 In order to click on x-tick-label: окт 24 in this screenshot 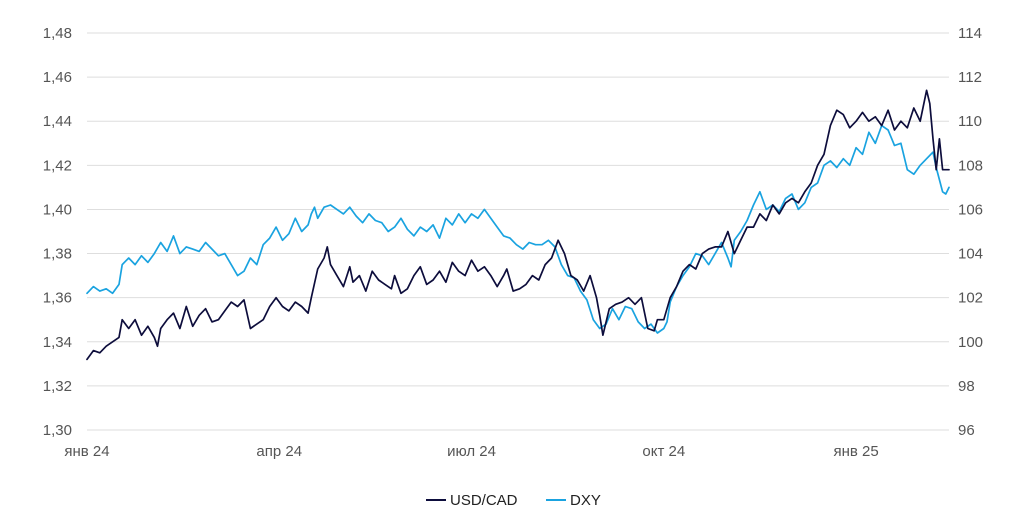, I will do `click(663, 451)`.